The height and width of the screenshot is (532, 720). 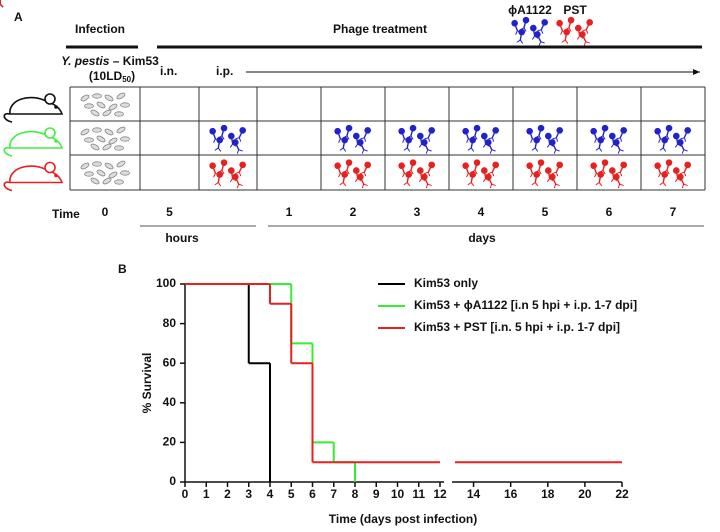 What do you see at coordinates (168, 71) in the screenshot?
I see `route: i.n.` at bounding box center [168, 71].